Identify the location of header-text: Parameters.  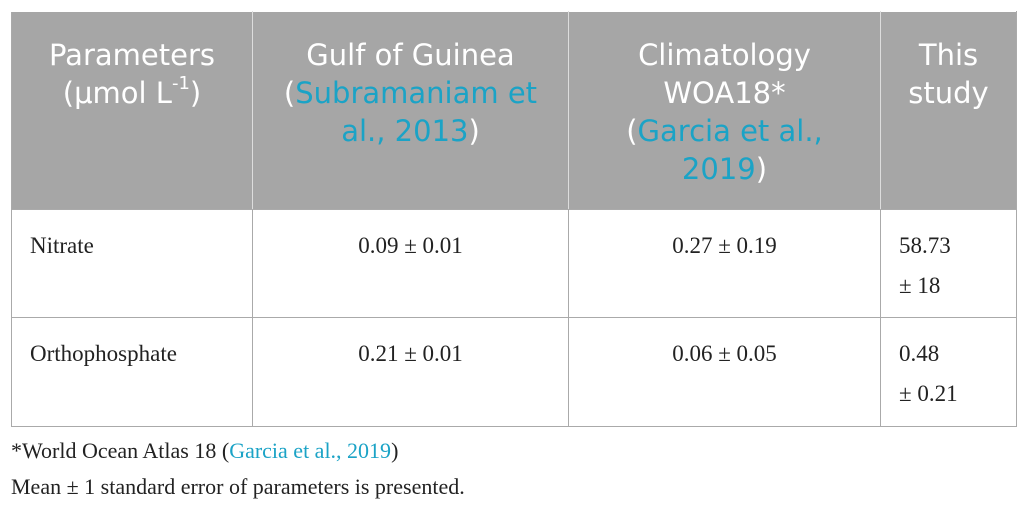
(132, 55).